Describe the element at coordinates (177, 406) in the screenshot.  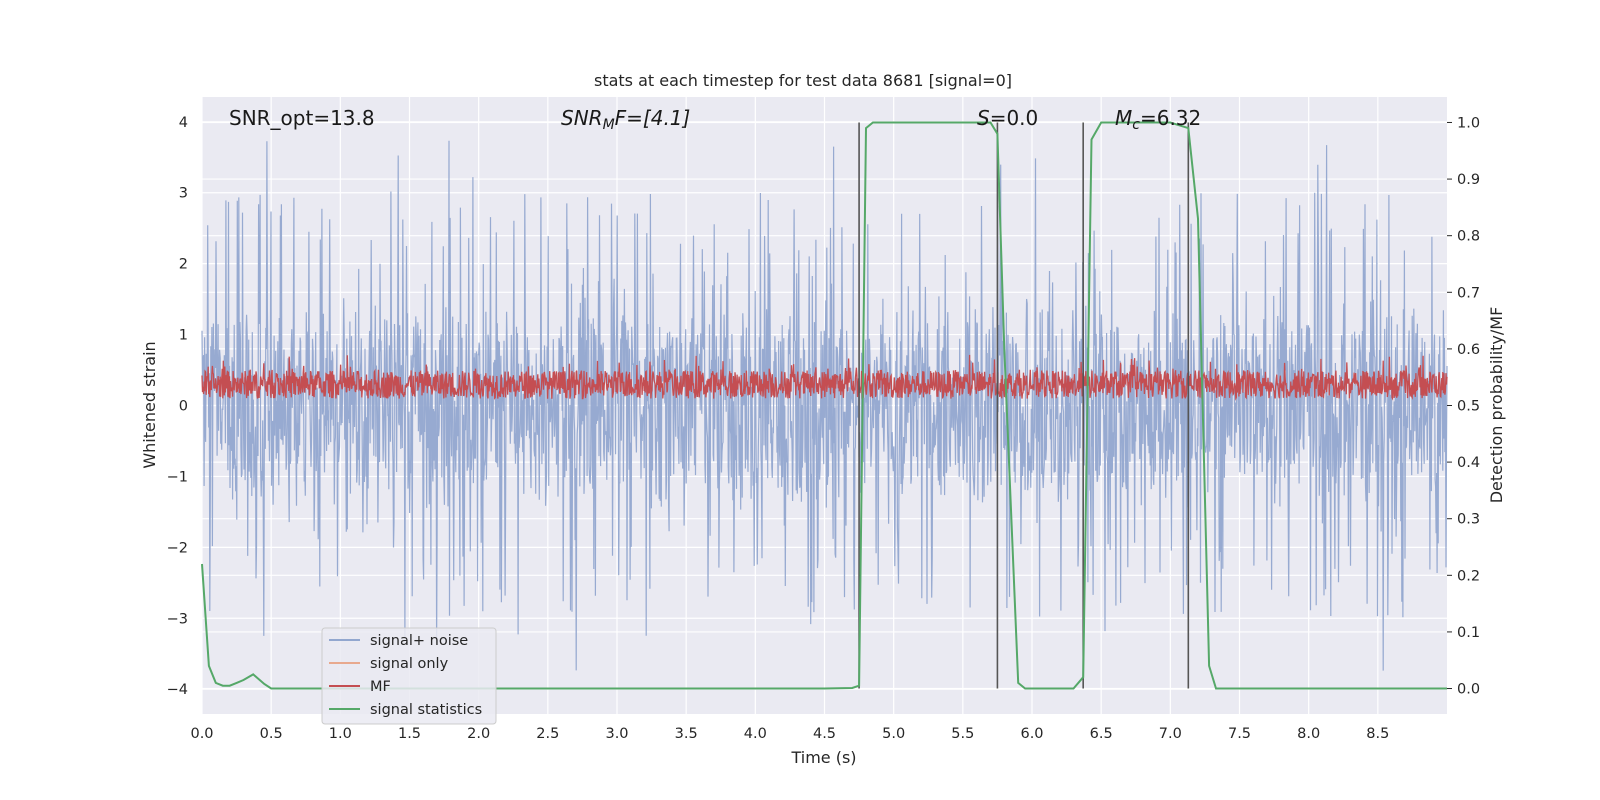
I see `y-axis-left: −4 −3 −2 −1 0 1 2 3 4` at that location.